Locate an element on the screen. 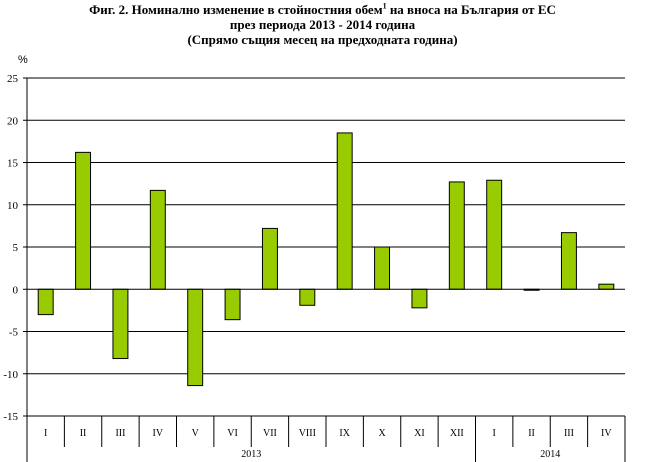  y-tick-label: 15 is located at coordinates (13, 164).